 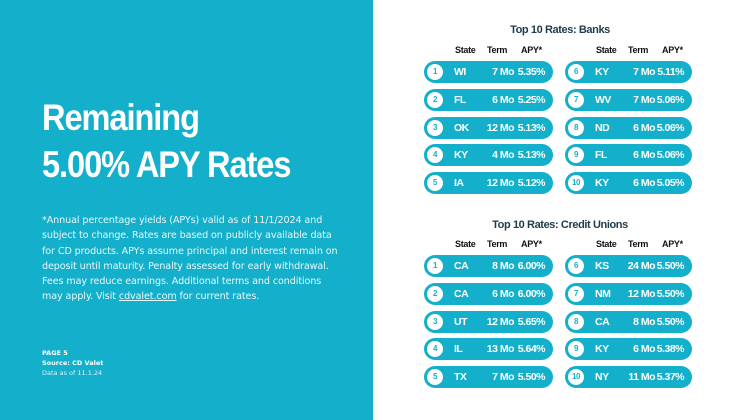 What do you see at coordinates (488, 155) in the screenshot?
I see `rate-row: 4 KY 4 Mo 5.13%` at bounding box center [488, 155].